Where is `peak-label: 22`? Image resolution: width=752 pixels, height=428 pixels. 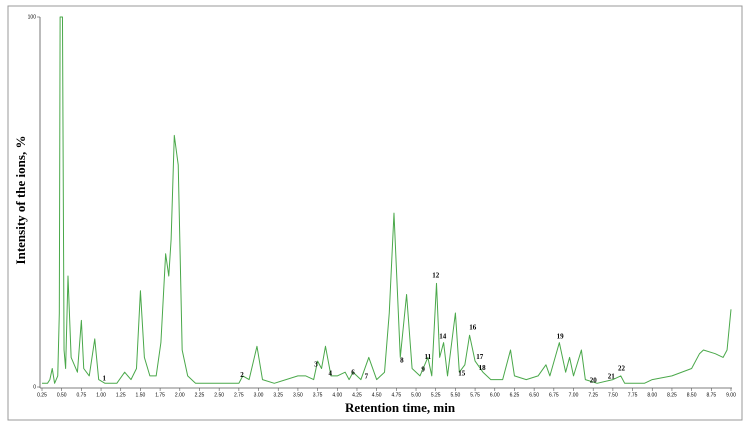 peak-label: 22 is located at coordinates (622, 368).